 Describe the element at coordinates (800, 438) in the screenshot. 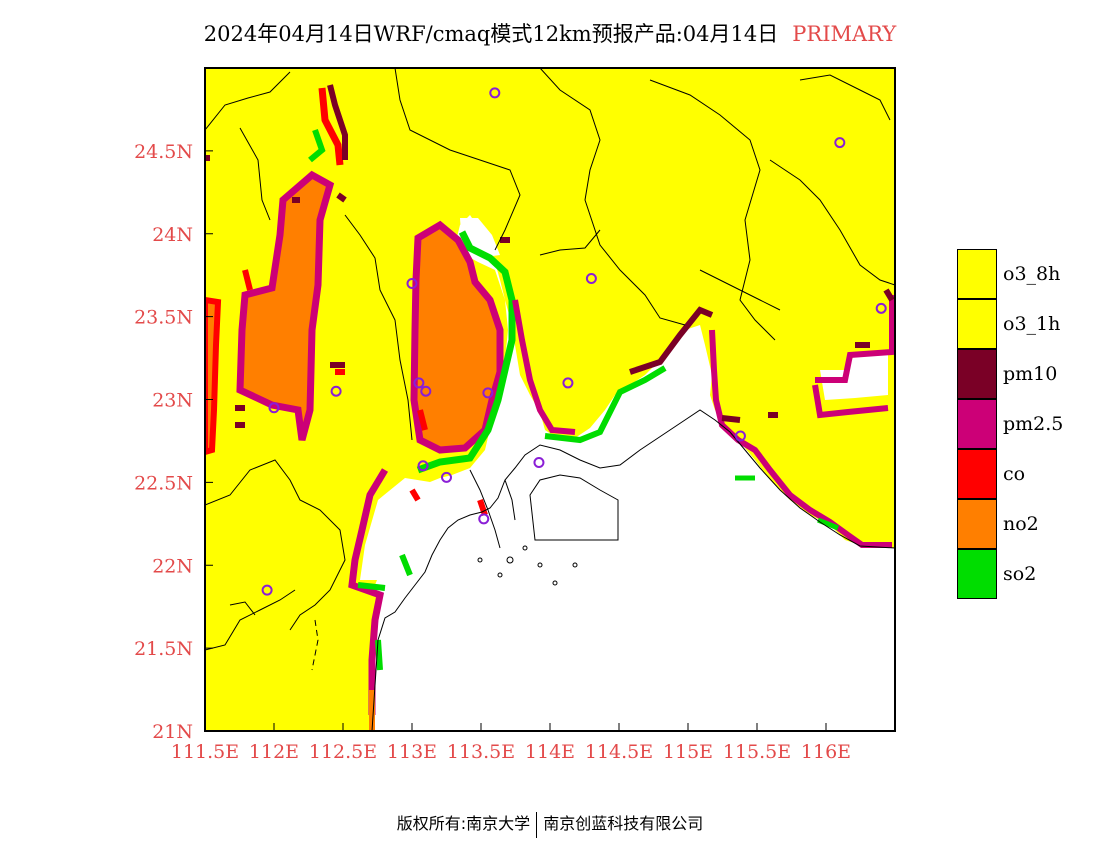

I see `pm25-coast-east` at that location.